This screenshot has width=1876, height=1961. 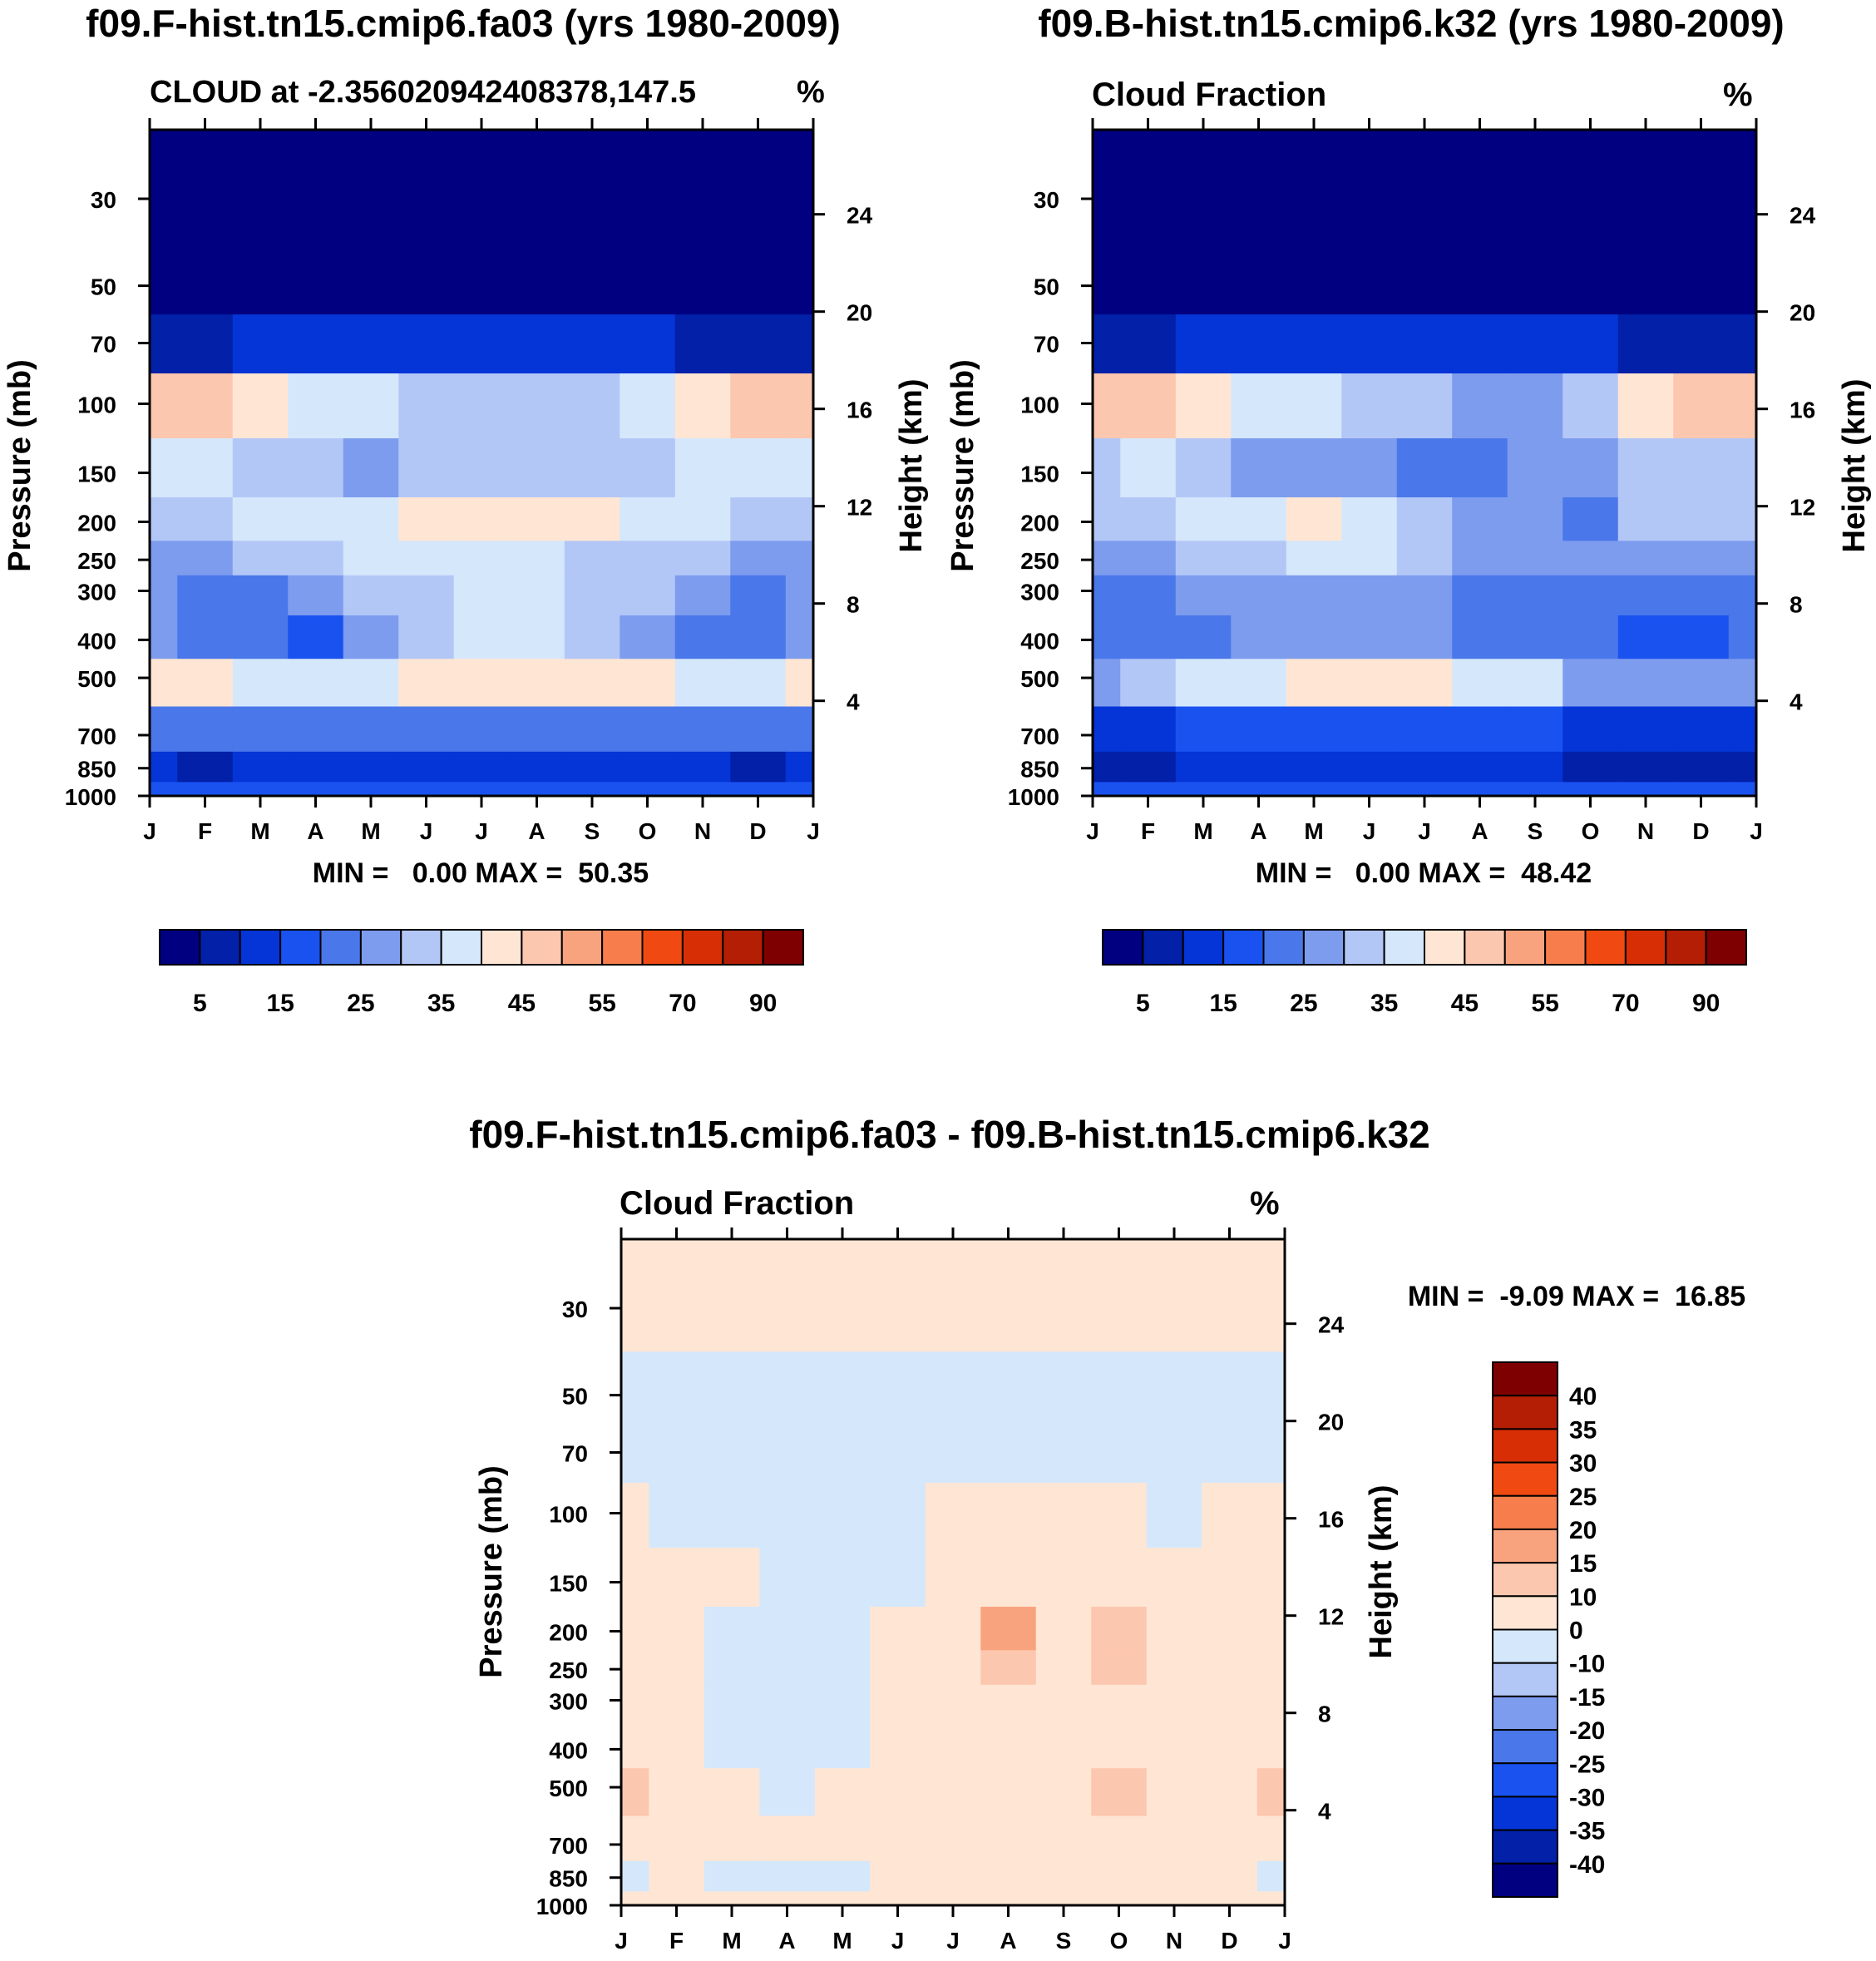 What do you see at coordinates (1424, 873) in the screenshot?
I see `min-max-label: MIN = 0.00 MAX = 48.42` at bounding box center [1424, 873].